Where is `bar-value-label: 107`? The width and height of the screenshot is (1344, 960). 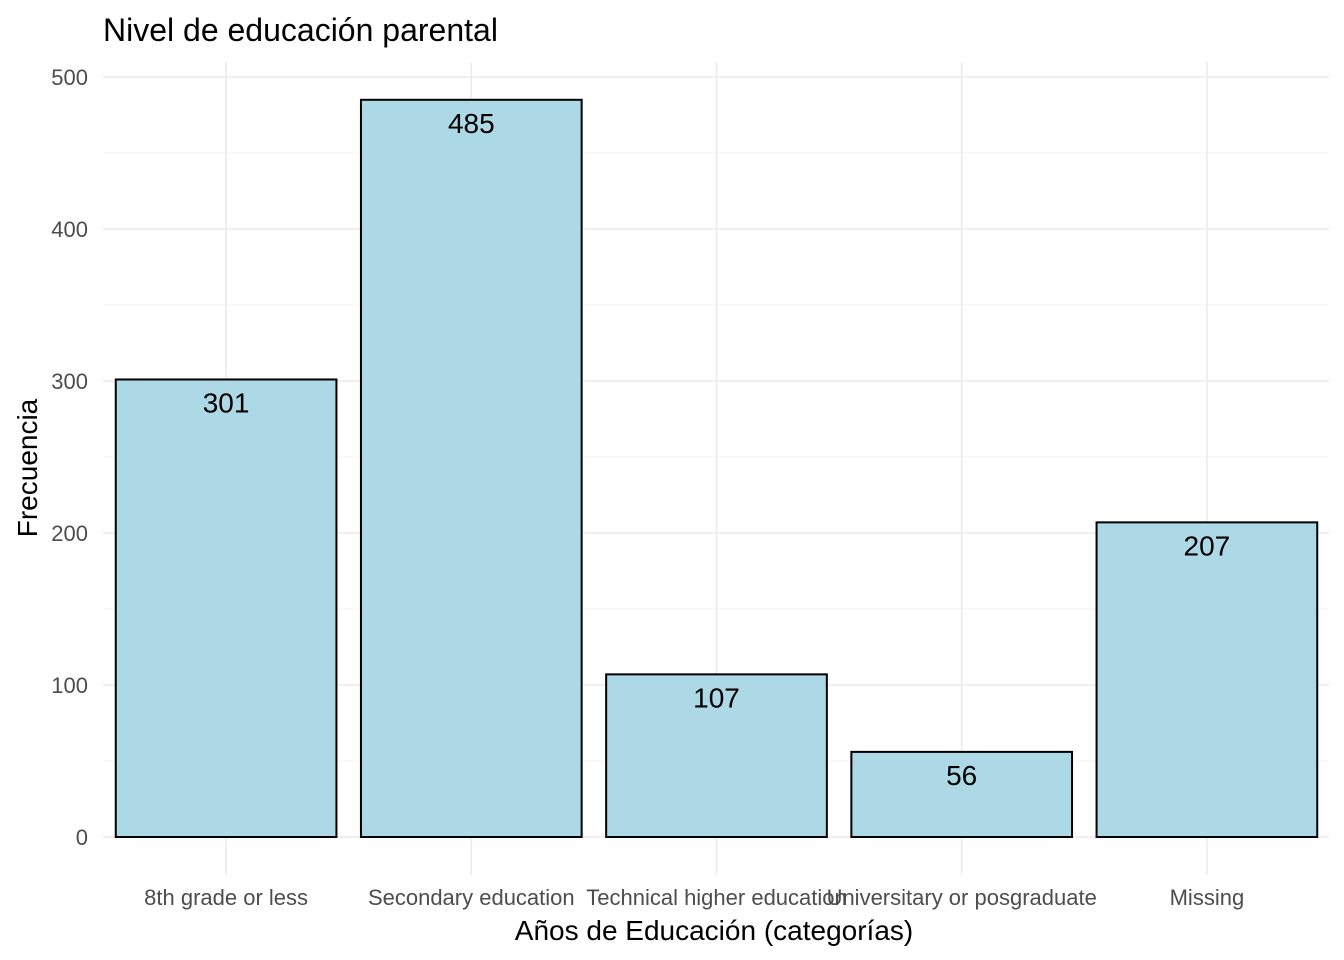 bar-value-label: 107 is located at coordinates (716, 697).